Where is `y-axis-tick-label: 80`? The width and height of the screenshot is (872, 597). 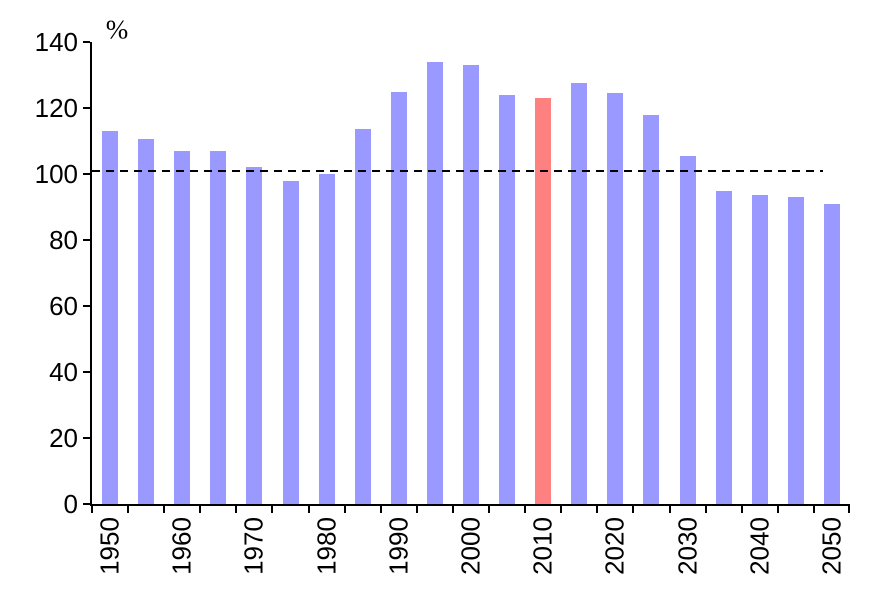 y-axis-tick-label: 80 is located at coordinates (63, 240).